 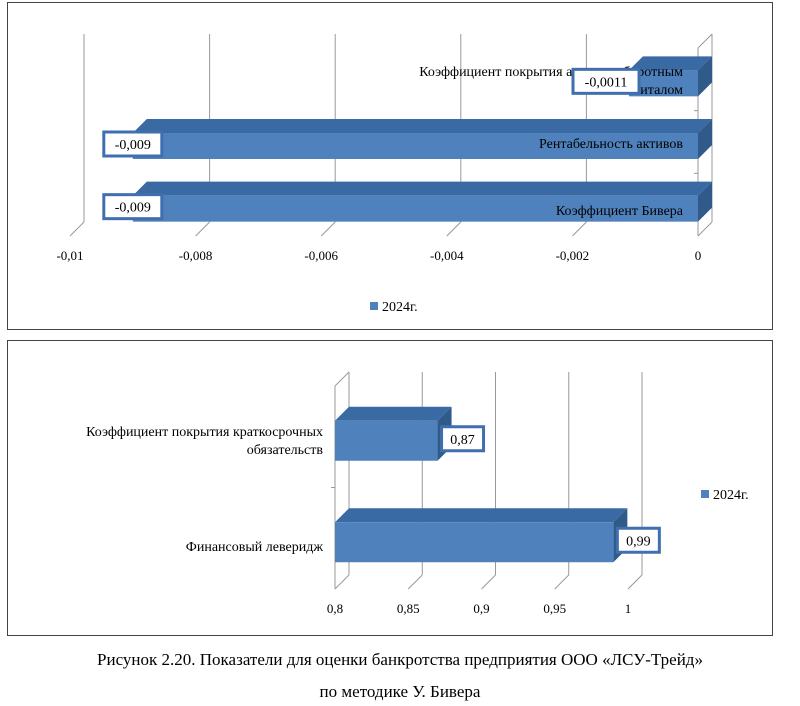 What do you see at coordinates (255, 547) in the screenshot?
I see `category-label: Финансовый леверидж` at bounding box center [255, 547].